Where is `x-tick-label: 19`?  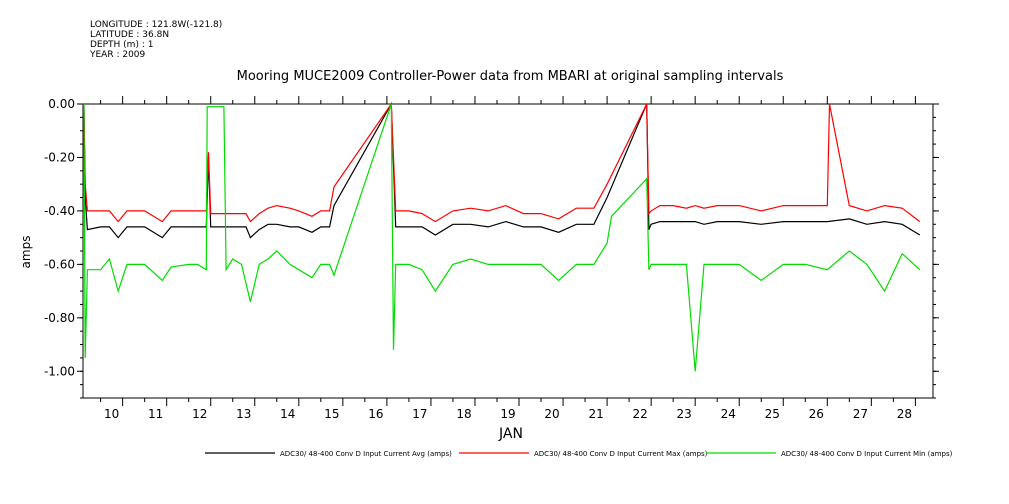 x-tick-label: 19 is located at coordinates (507, 414).